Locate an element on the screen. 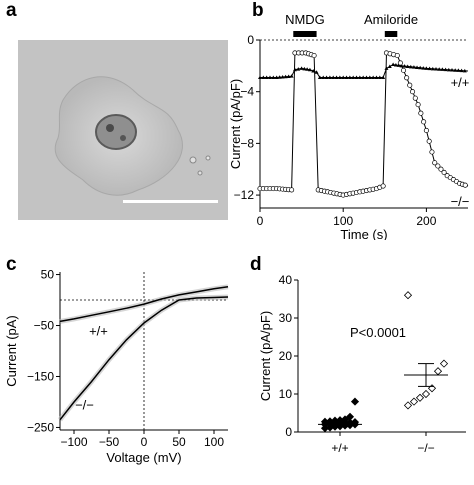 The image size is (474, 485). d-p-value-annotation: P<0.0001 is located at coordinates (378, 332).